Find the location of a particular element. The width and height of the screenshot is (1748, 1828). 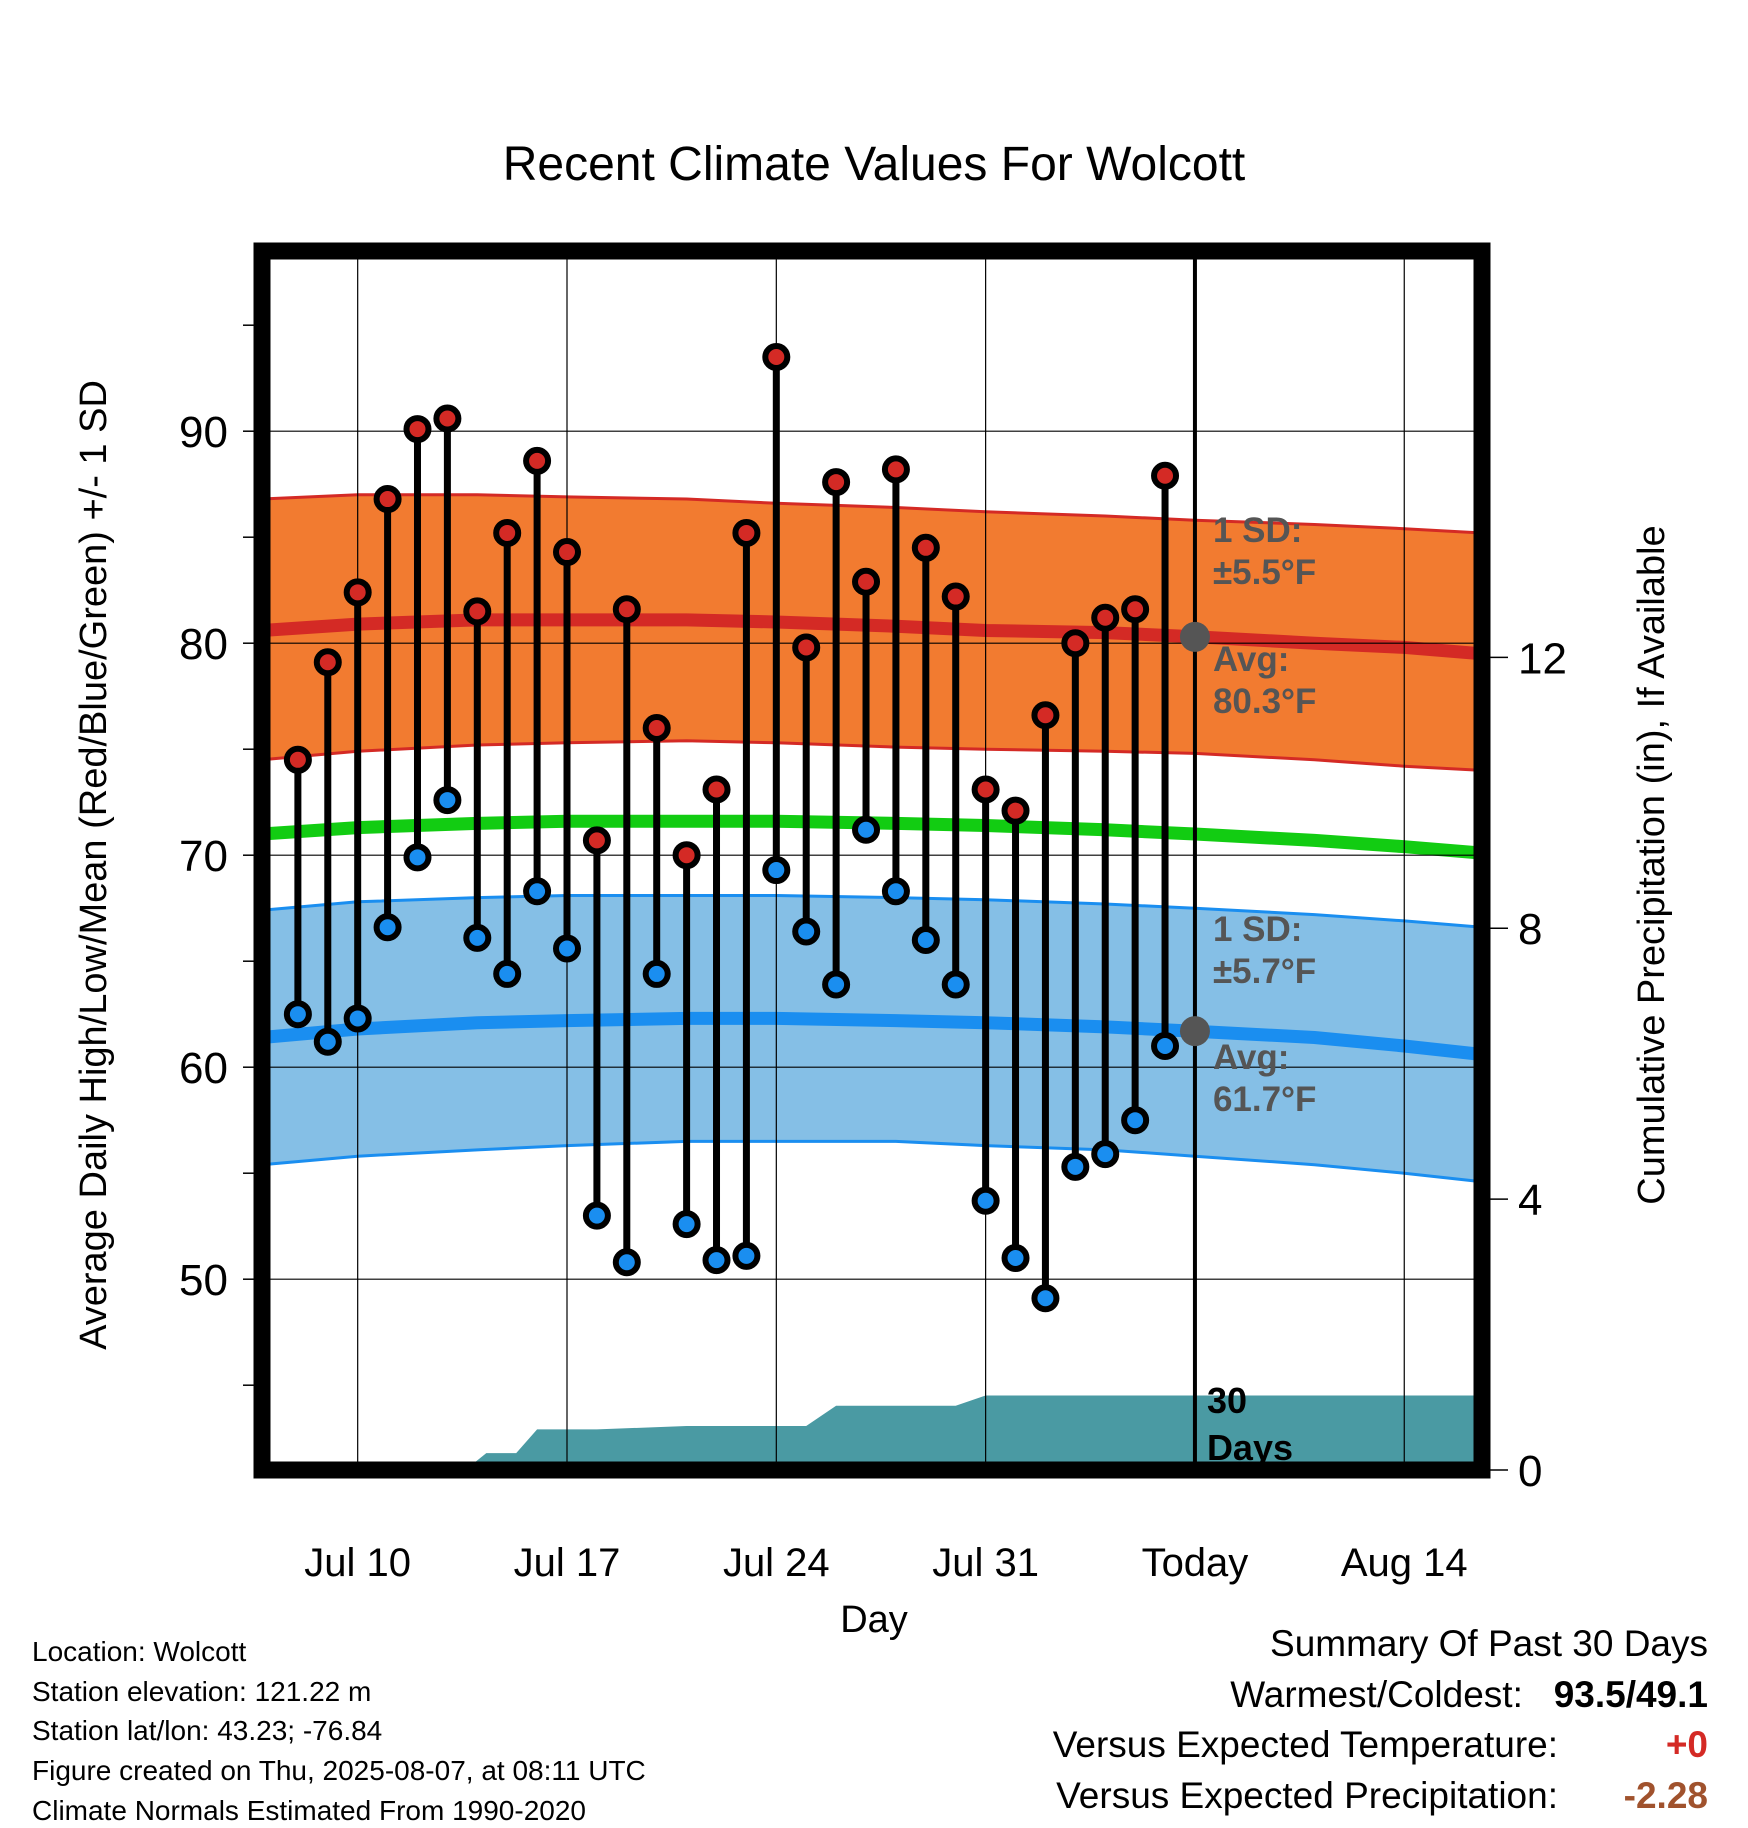

normals-text: Climate Normals Estimated From 1990-2020 is located at coordinates (309, 1810).